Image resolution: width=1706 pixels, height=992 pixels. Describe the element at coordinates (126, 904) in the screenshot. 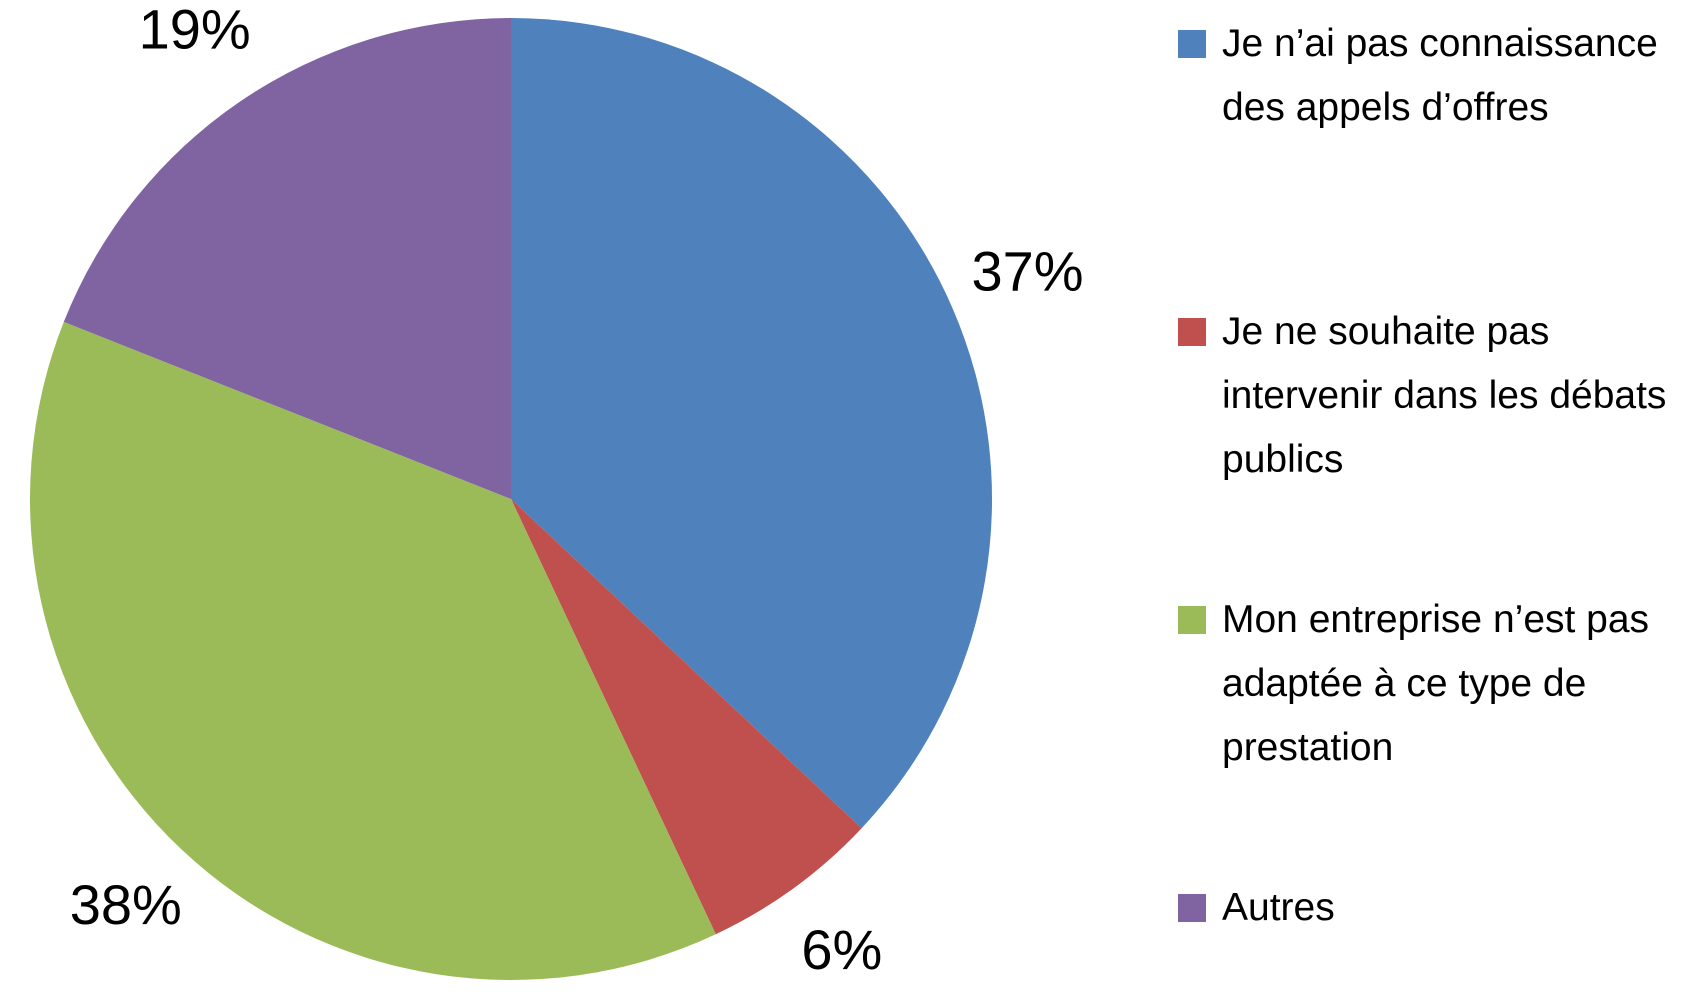

I see `data-label: 38%` at that location.